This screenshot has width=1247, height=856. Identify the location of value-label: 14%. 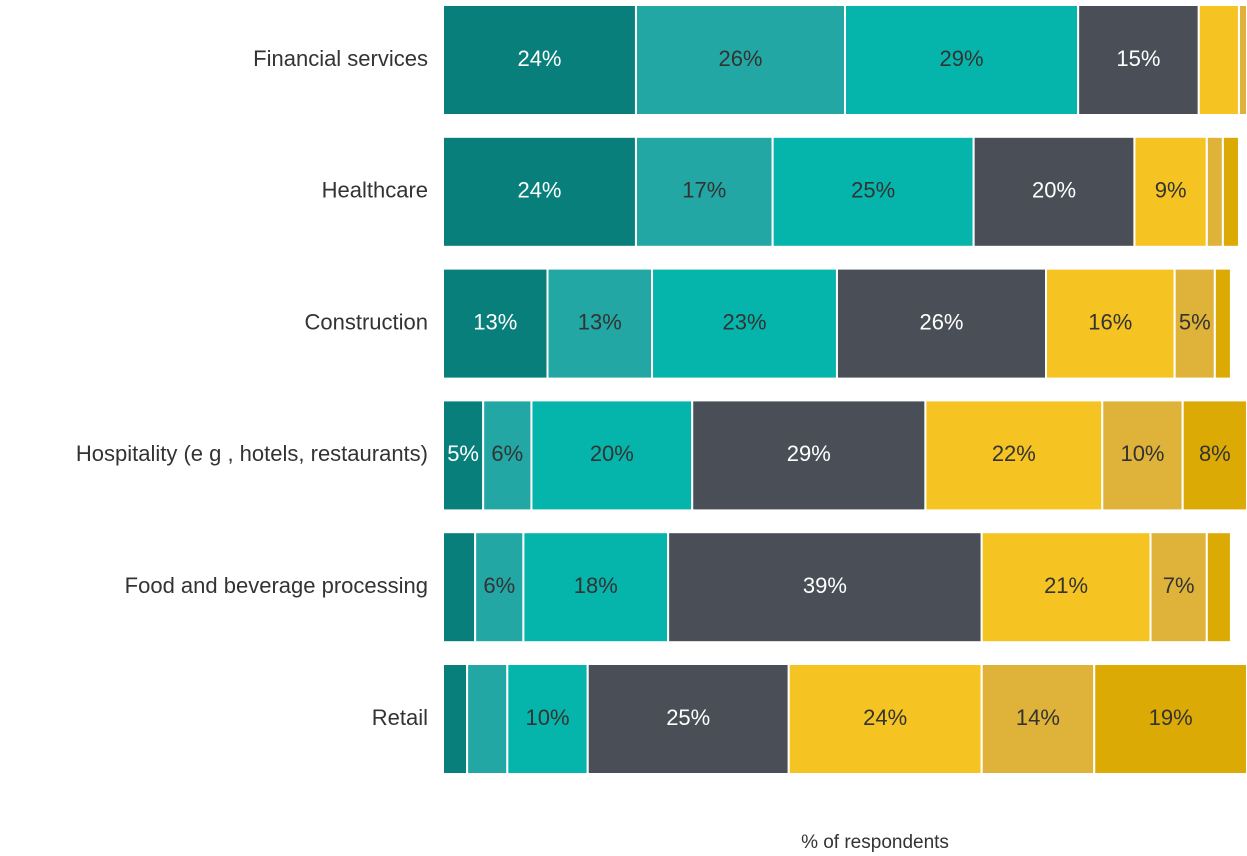
(1038, 717).